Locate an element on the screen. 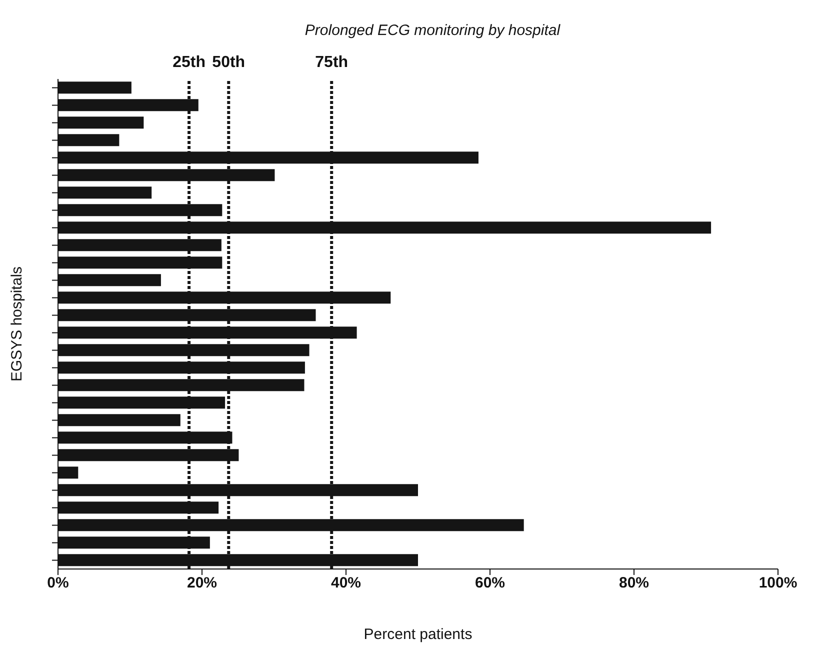 The height and width of the screenshot is (669, 825). x-tick-label: 100% is located at coordinates (778, 583).